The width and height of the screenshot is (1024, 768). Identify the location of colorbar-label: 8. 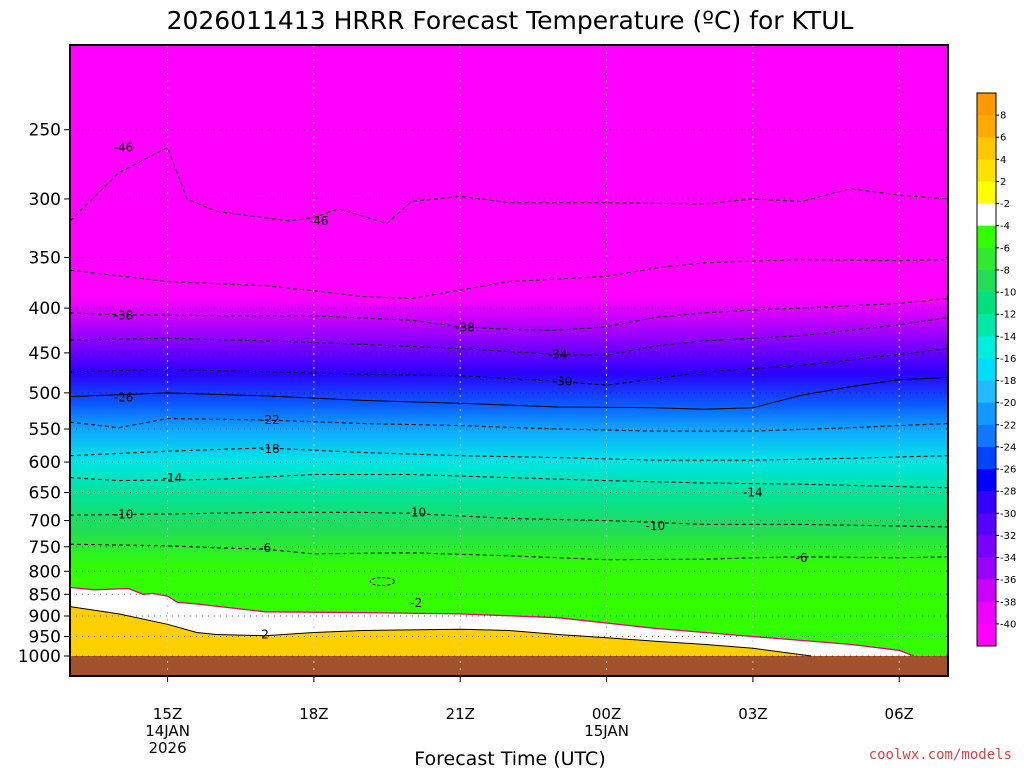
(1003, 116).